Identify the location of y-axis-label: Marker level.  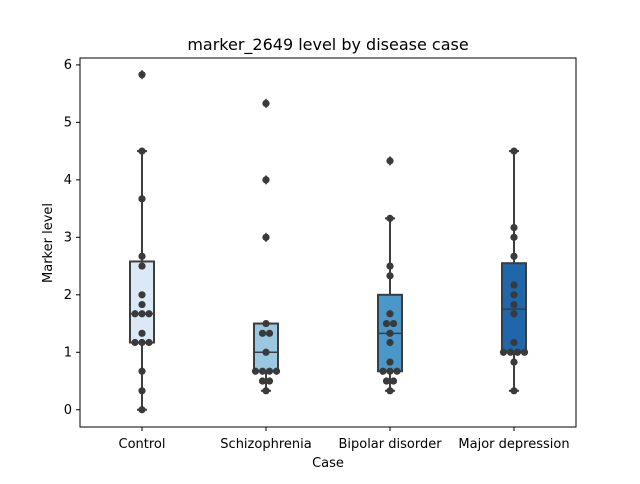
(48, 243).